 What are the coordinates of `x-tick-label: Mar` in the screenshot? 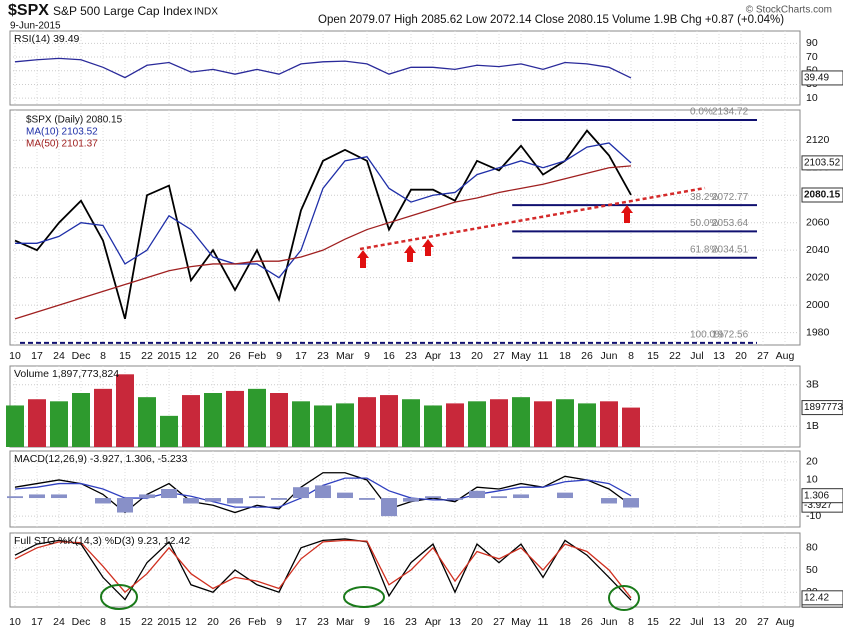 It's located at (345, 356).